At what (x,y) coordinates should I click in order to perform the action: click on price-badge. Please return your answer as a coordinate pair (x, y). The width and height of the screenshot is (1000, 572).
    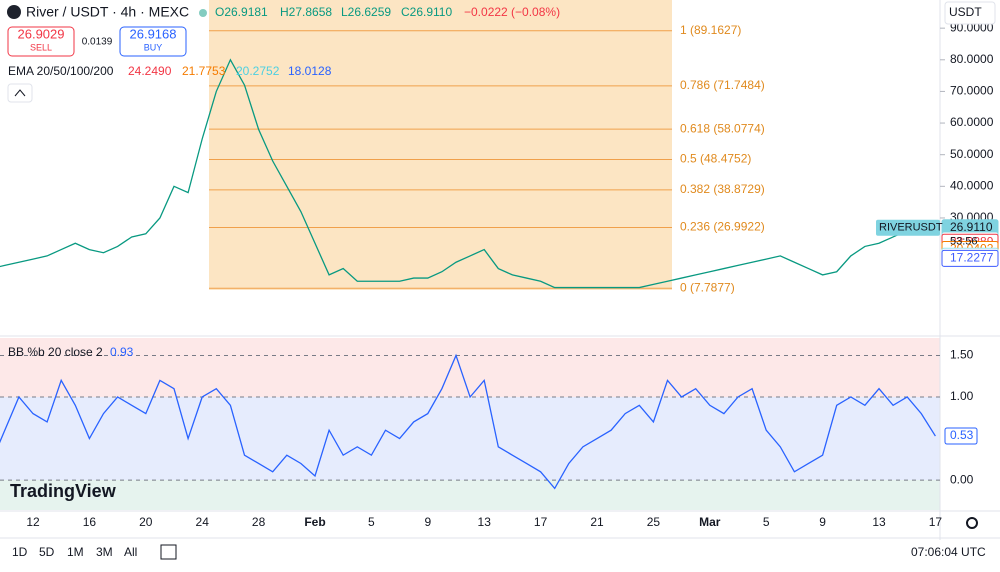
    Looking at the image, I should click on (970, 258).